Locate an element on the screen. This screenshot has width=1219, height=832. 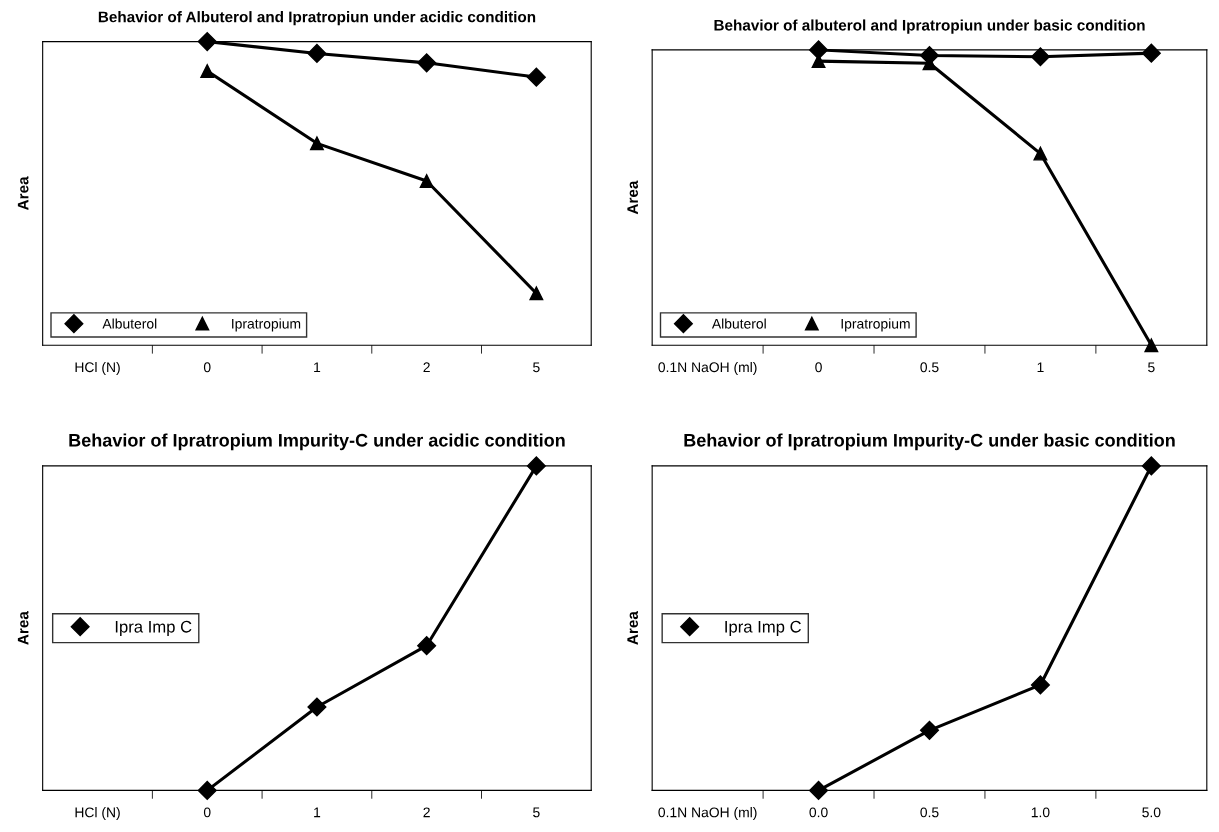
x-tick-label: 1.0 is located at coordinates (1040, 812).